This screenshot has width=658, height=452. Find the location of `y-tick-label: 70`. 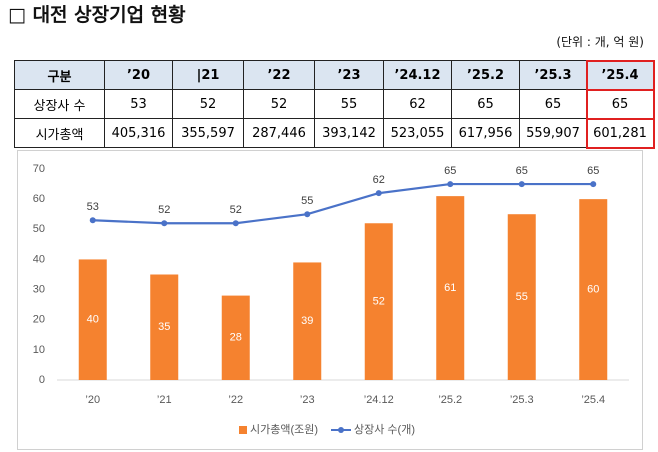

y-tick-label: 70 is located at coordinates (39, 169).